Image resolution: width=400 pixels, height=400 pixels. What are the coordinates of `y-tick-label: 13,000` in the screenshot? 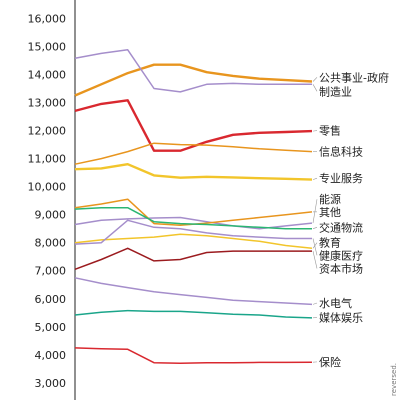 It's located at (47, 103).